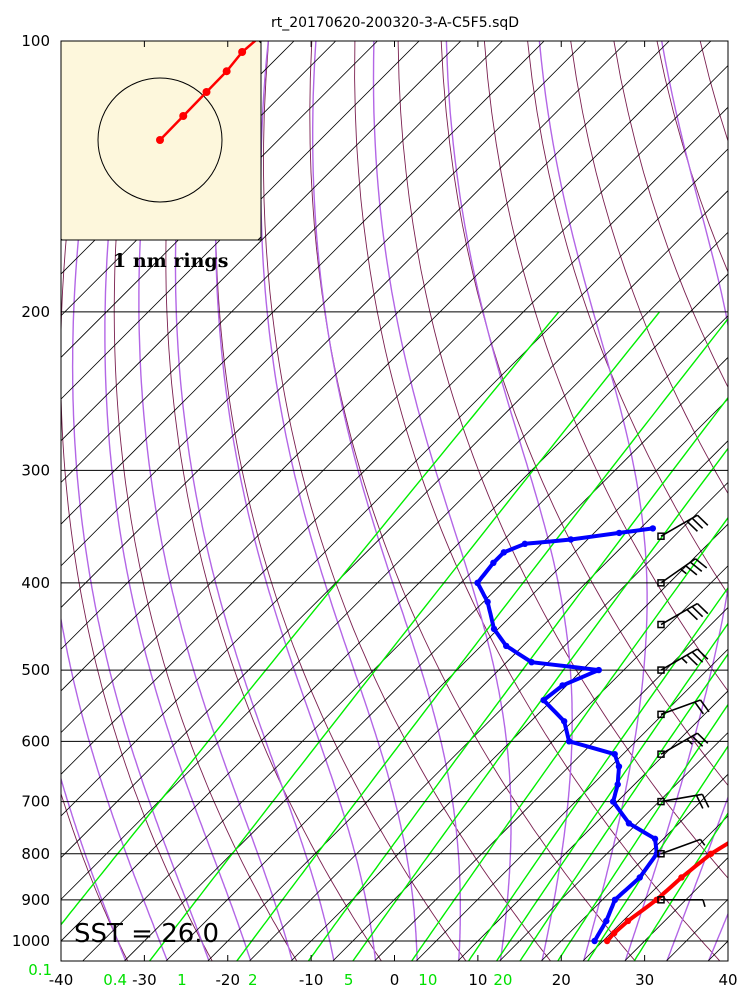  I want to click on temperature-tick-label: -10, so click(311, 980).